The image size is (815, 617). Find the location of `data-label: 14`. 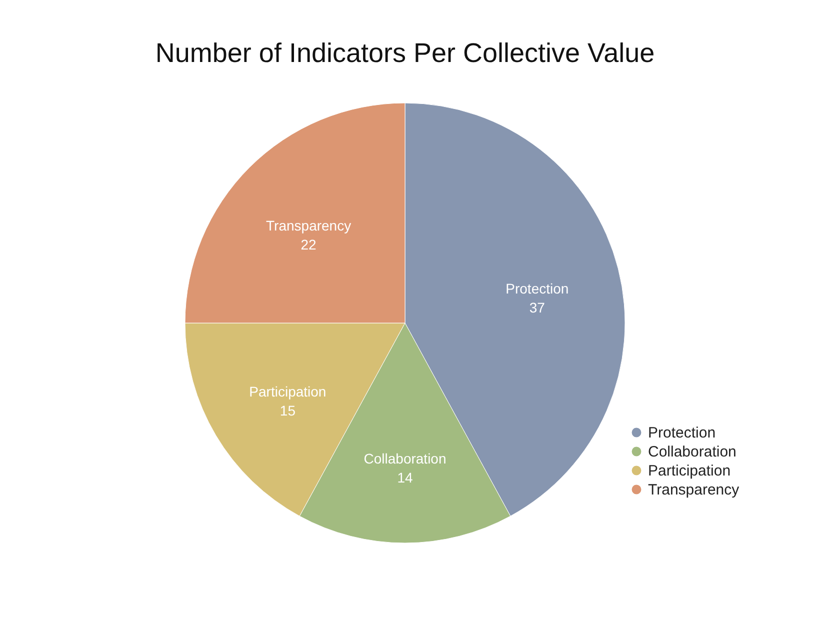

data-label: 14 is located at coordinates (405, 477).